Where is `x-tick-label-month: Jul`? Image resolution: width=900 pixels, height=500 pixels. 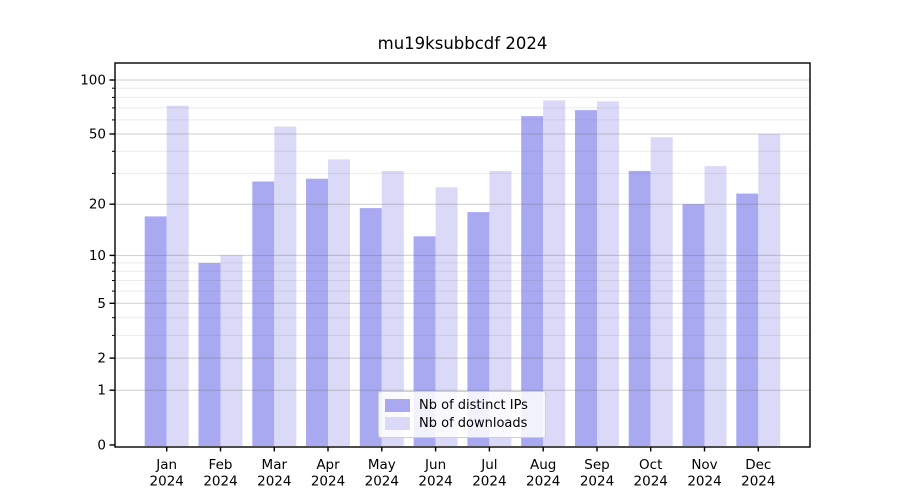
x-tick-label-month: Jul is located at coordinates (488, 465).